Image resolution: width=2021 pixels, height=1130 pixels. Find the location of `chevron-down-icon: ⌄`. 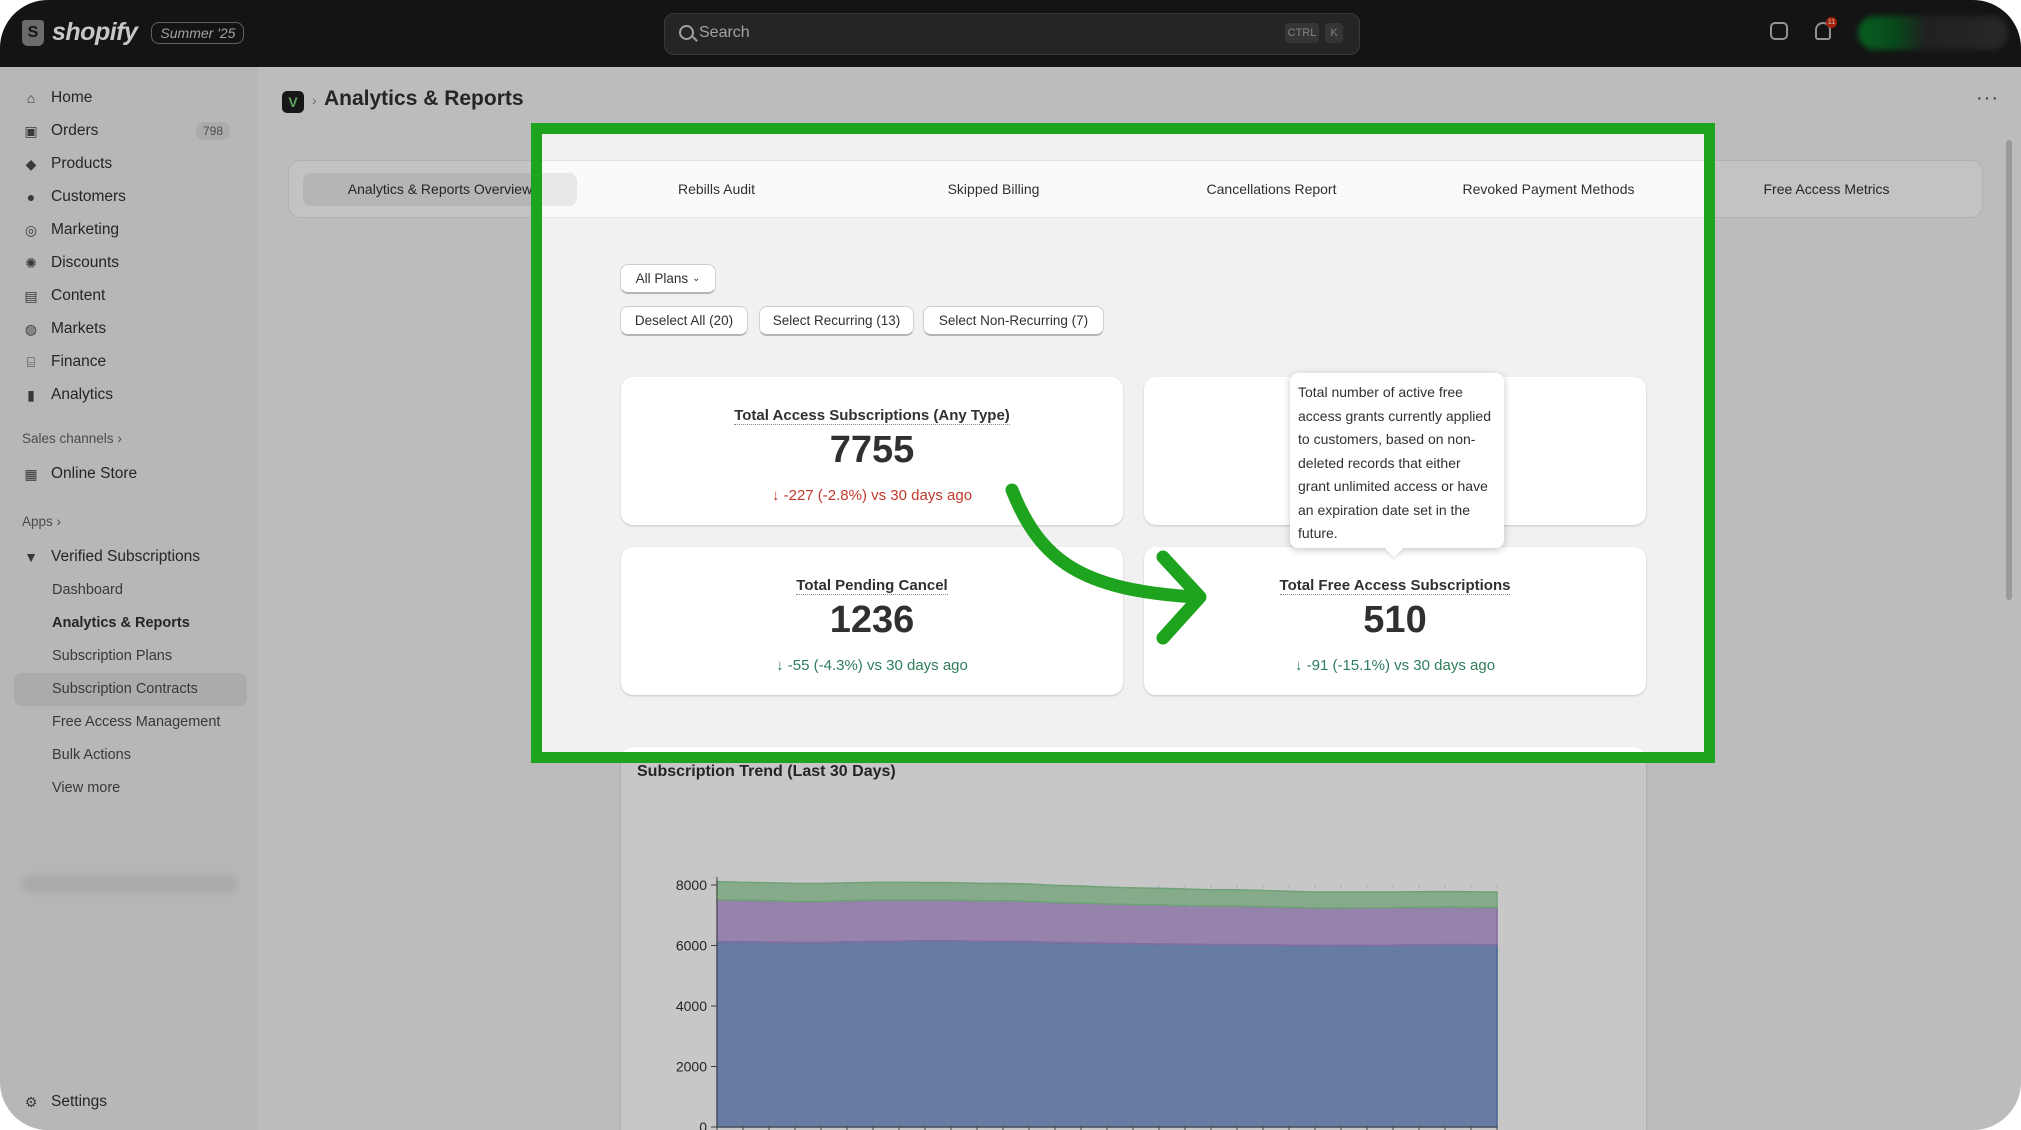

chevron-down-icon: ⌄ is located at coordinates (696, 278).